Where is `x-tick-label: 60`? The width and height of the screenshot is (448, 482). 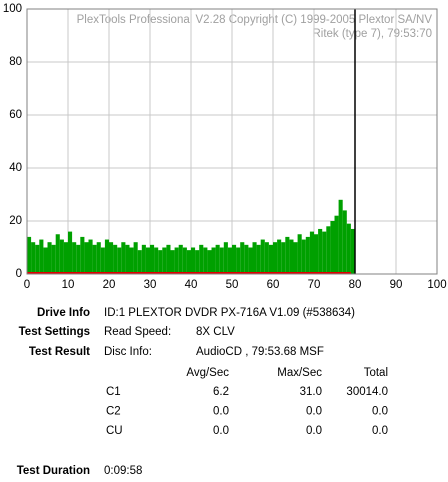
x-tick-label: 60 is located at coordinates (273, 285).